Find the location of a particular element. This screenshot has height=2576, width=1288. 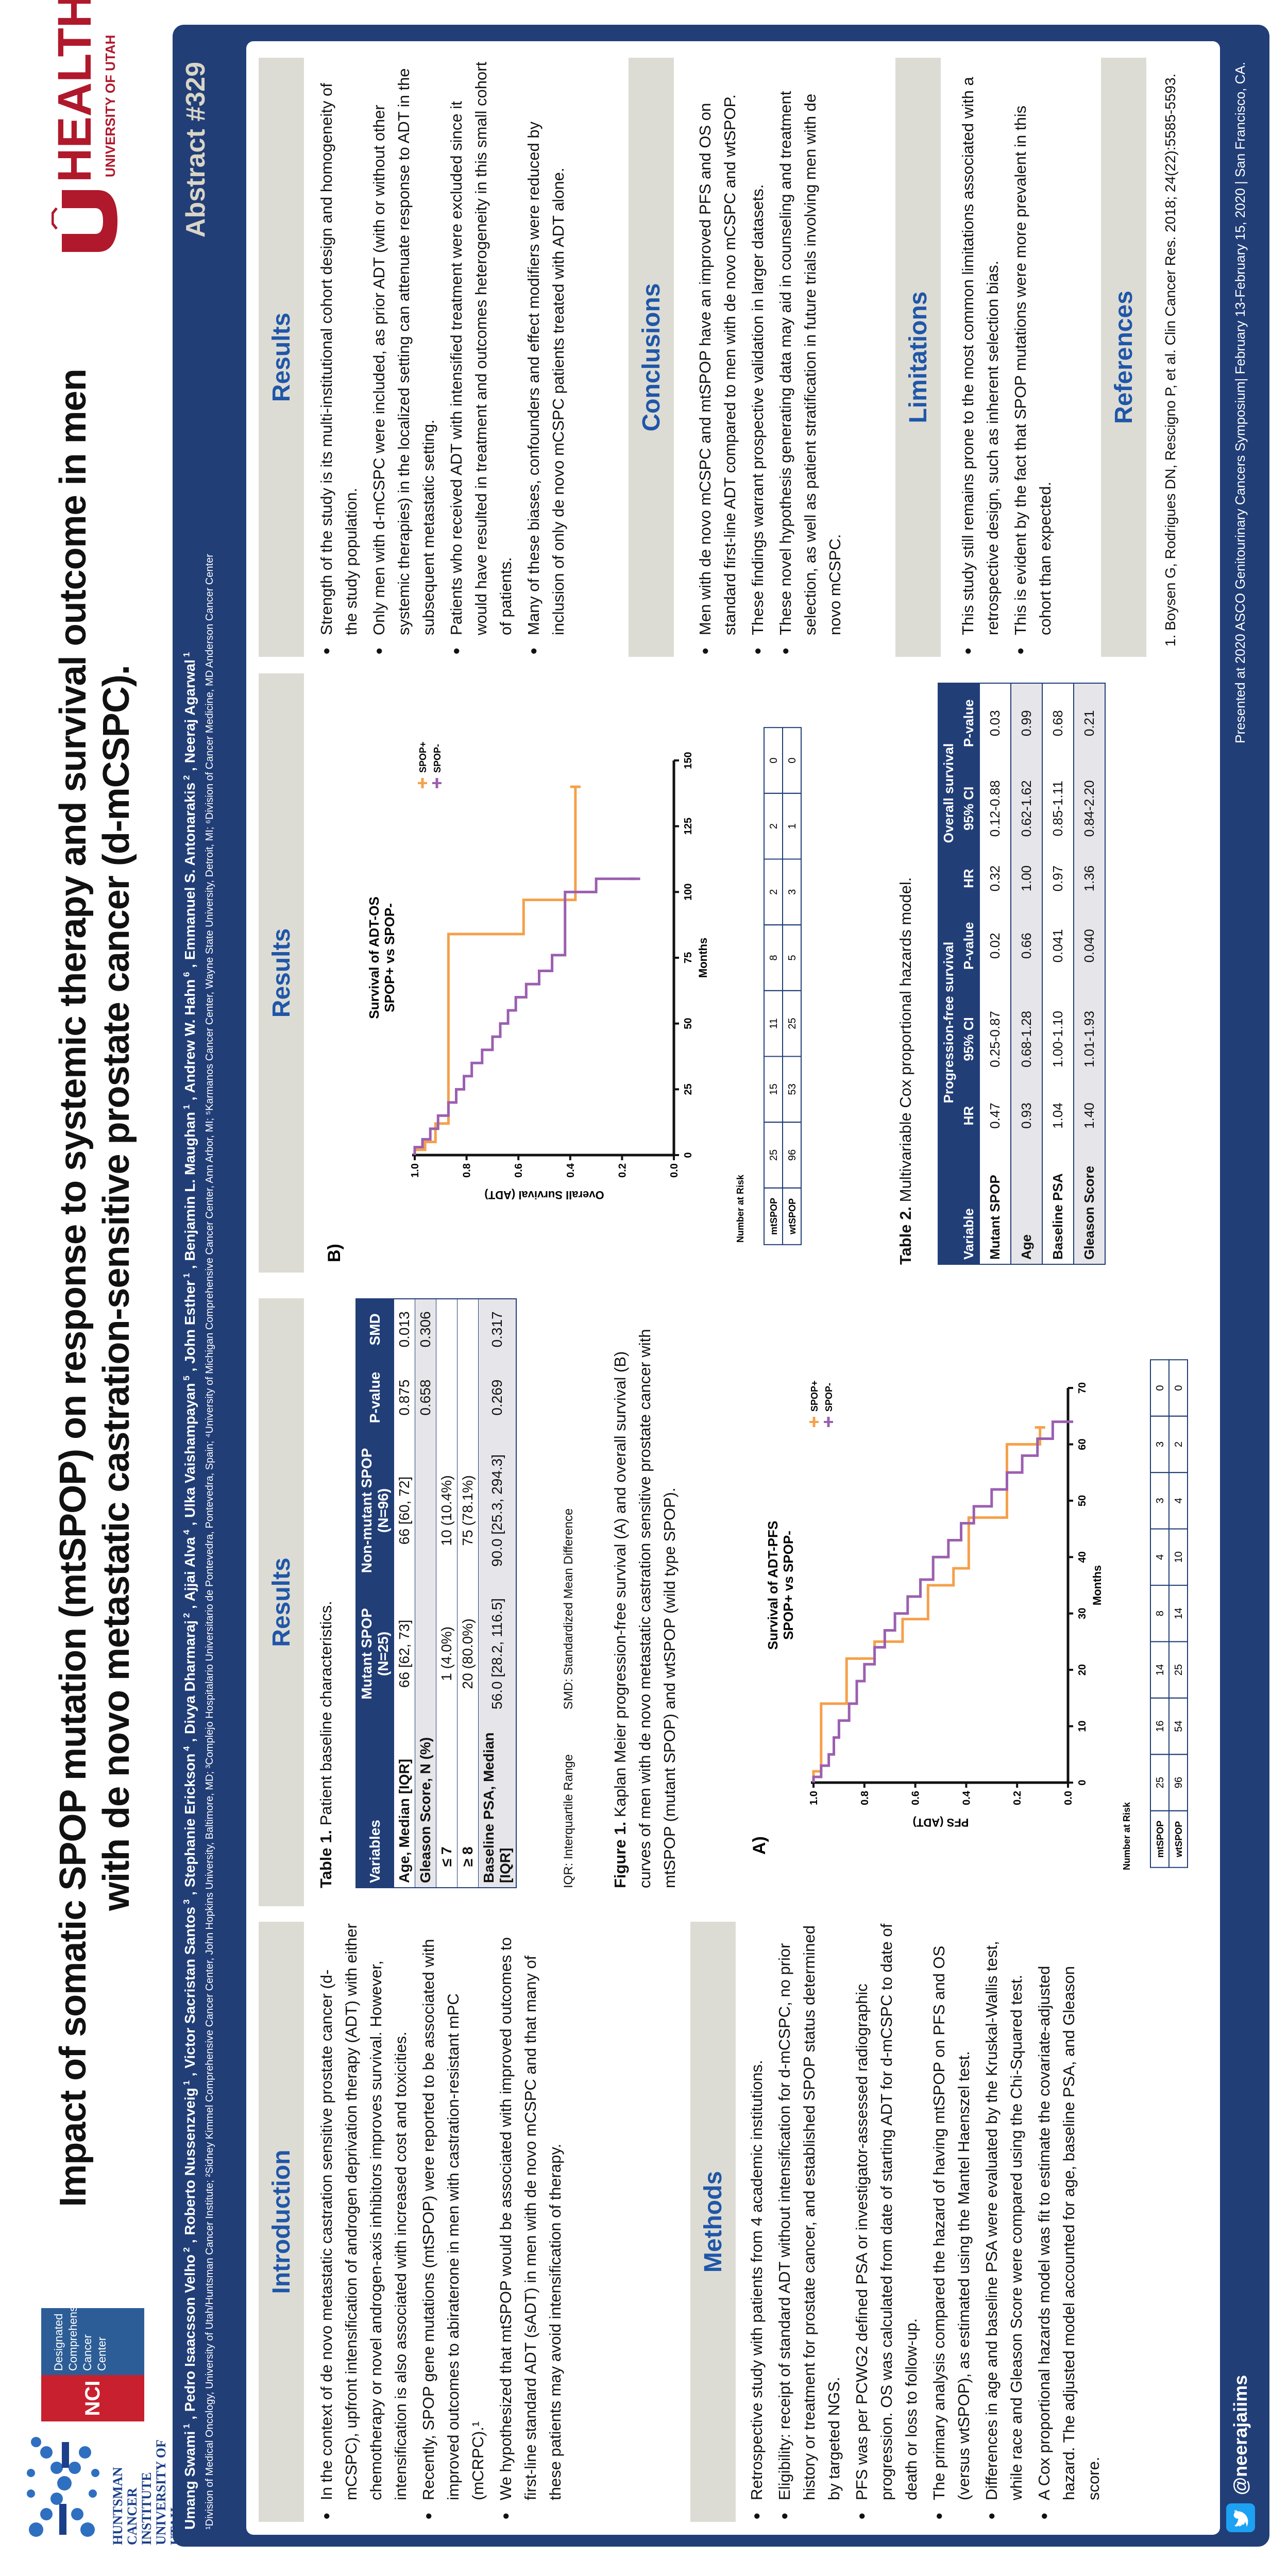

table1-caption: Patient baseline characteristics. is located at coordinates (326, 1716).